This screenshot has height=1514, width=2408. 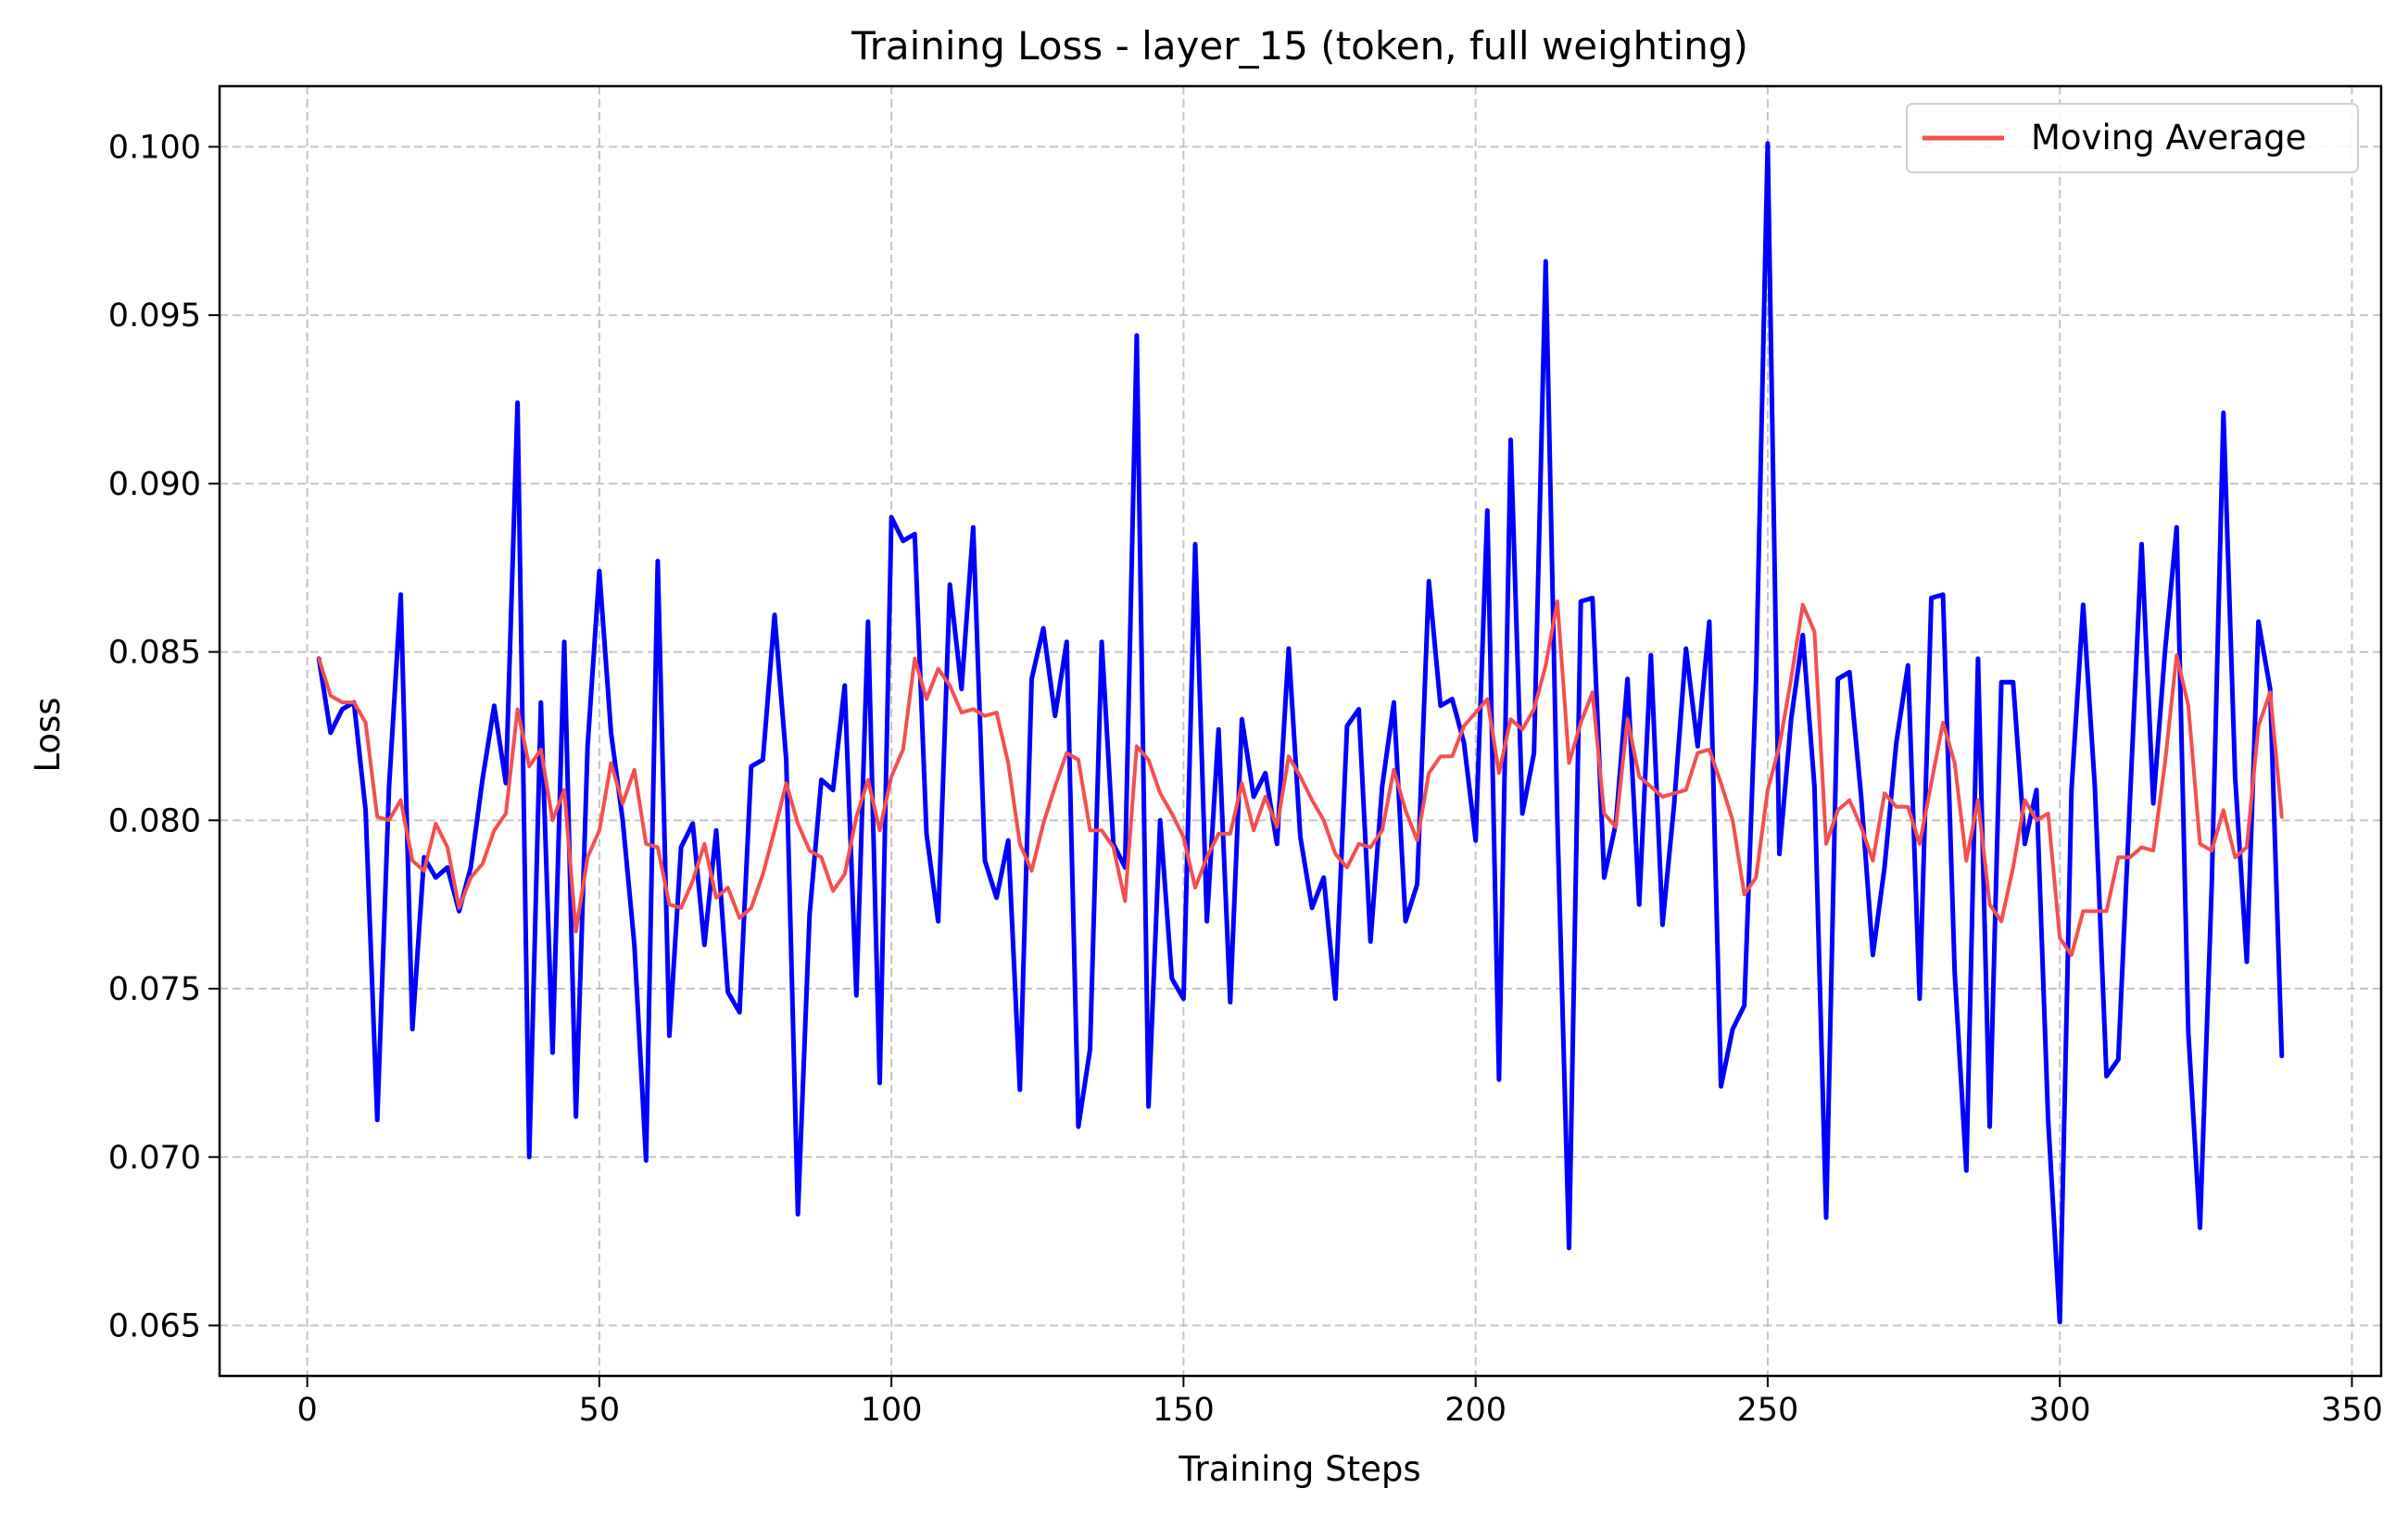 I want to click on legend: Moving Average, so click(x=2132, y=138).